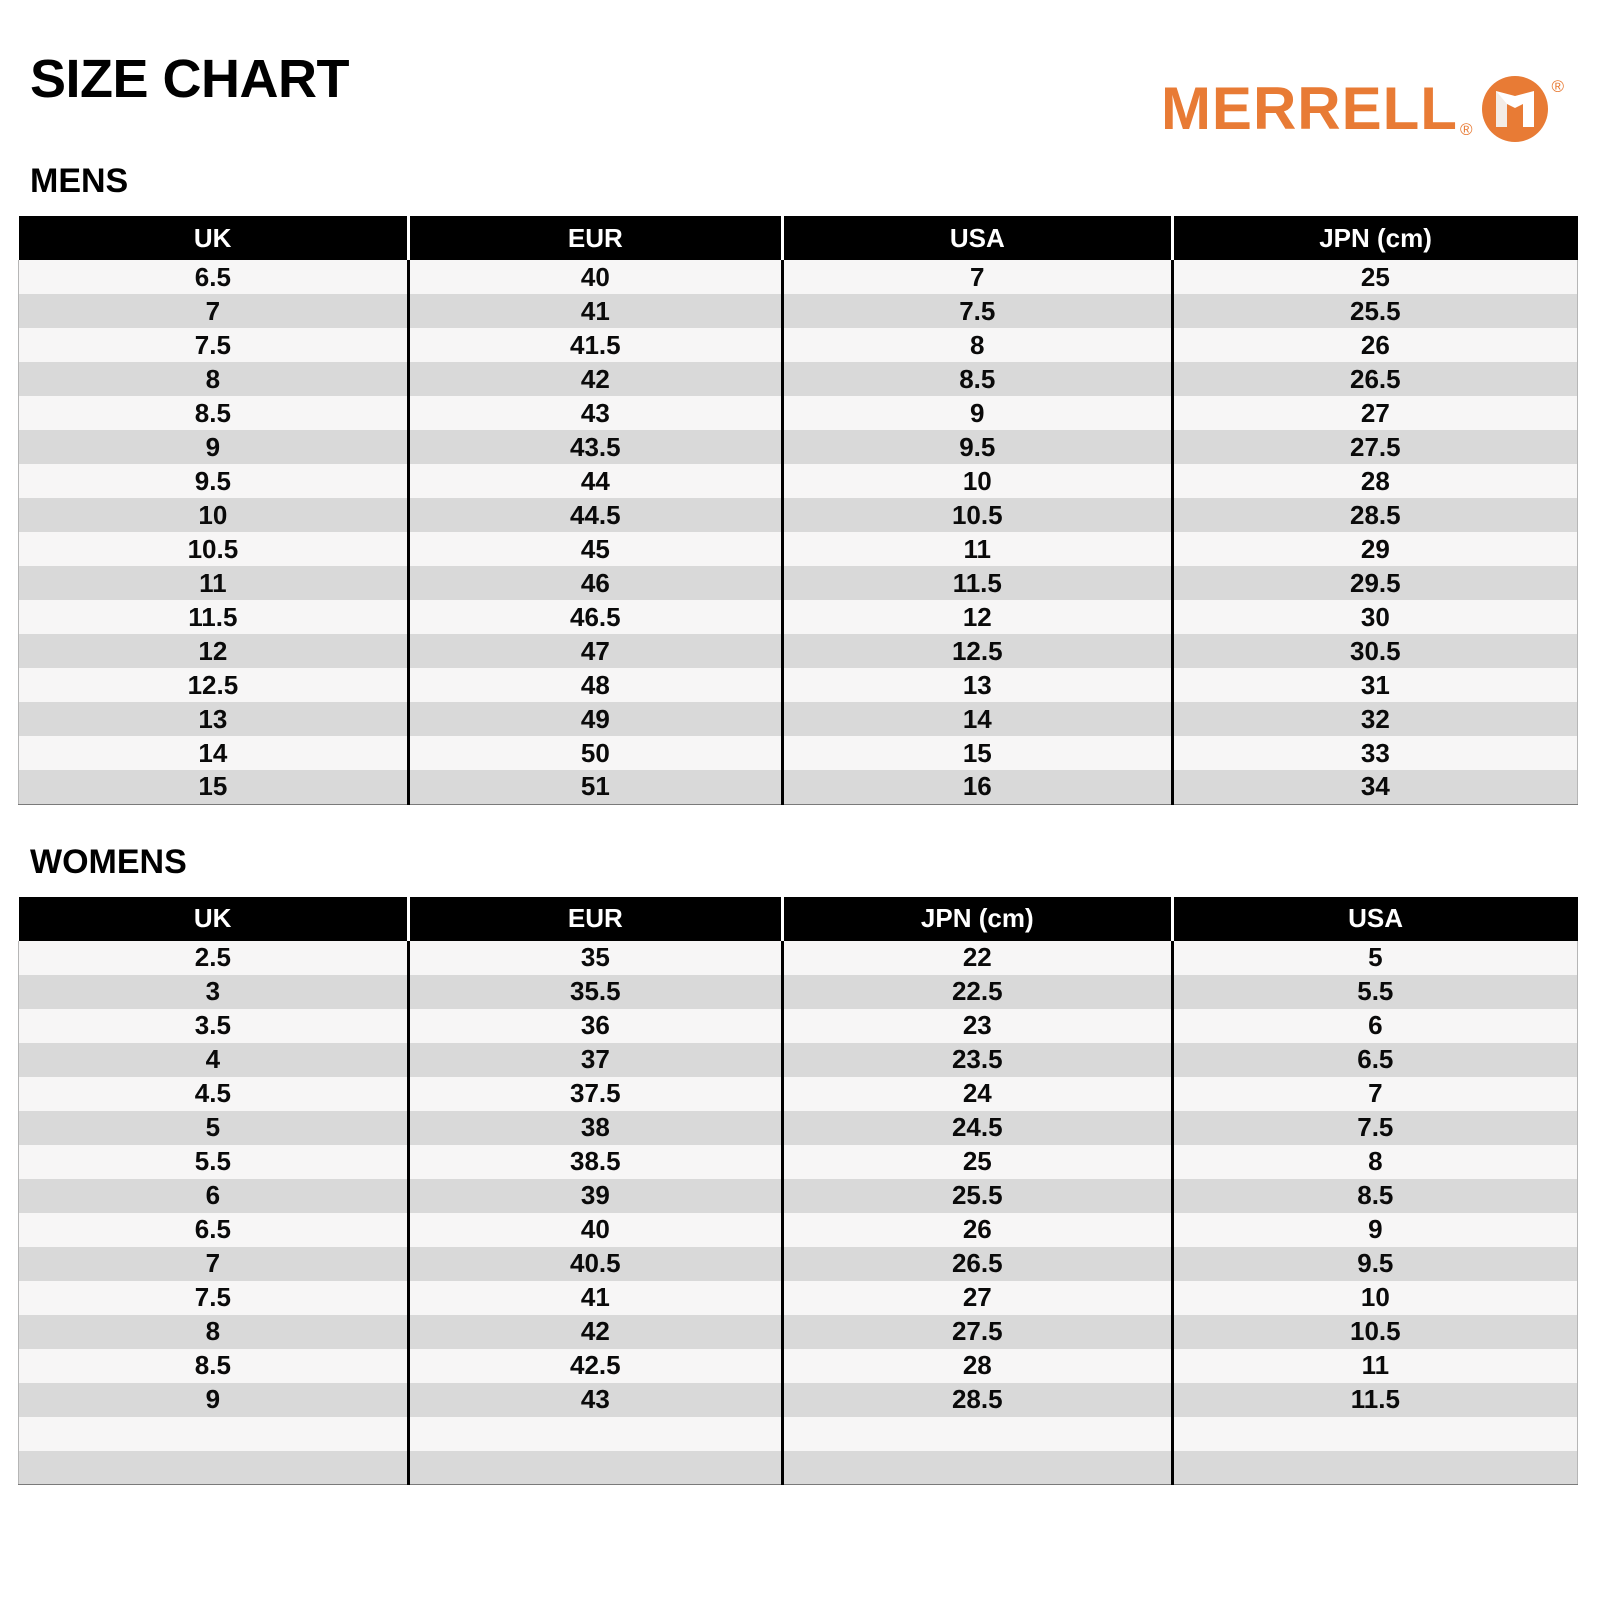  Describe the element at coordinates (798, 1093) in the screenshot. I see `table-row: 4.5 37.5 24 7` at that location.